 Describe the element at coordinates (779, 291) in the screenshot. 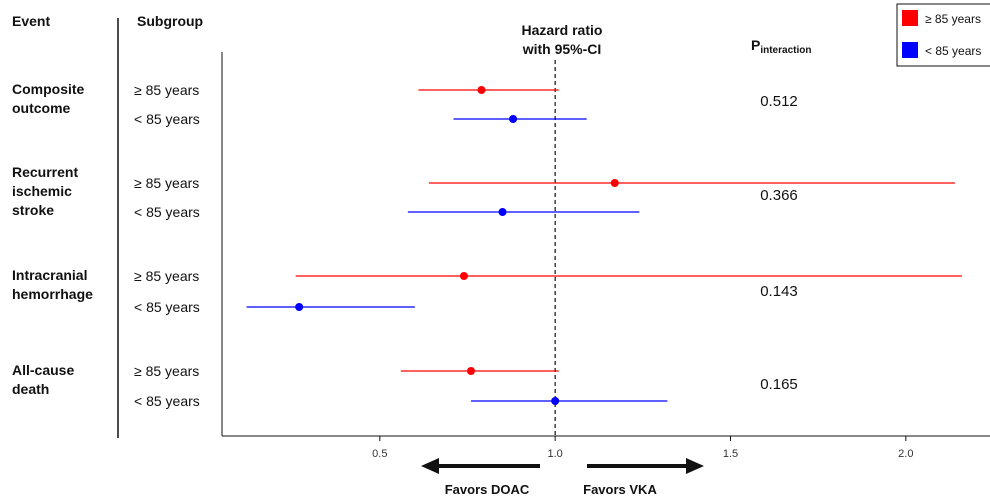

I see `p-interaction-value: 0.143` at that location.